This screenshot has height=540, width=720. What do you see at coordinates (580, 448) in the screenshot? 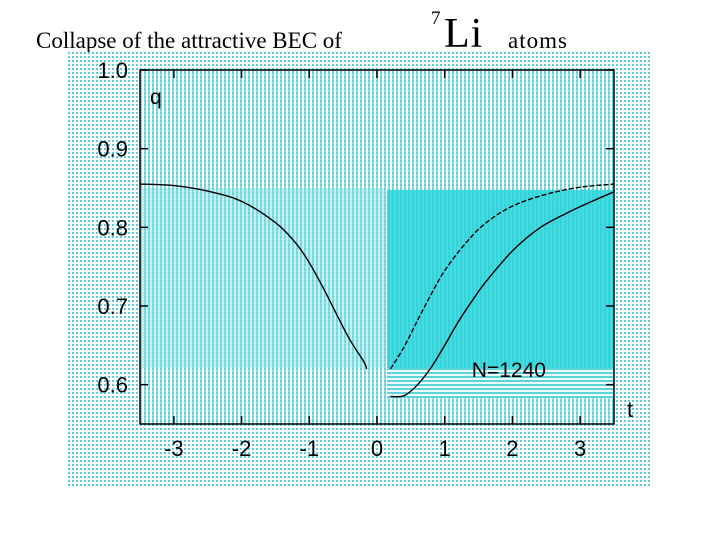
I see `x-tick-label: 3` at bounding box center [580, 448].